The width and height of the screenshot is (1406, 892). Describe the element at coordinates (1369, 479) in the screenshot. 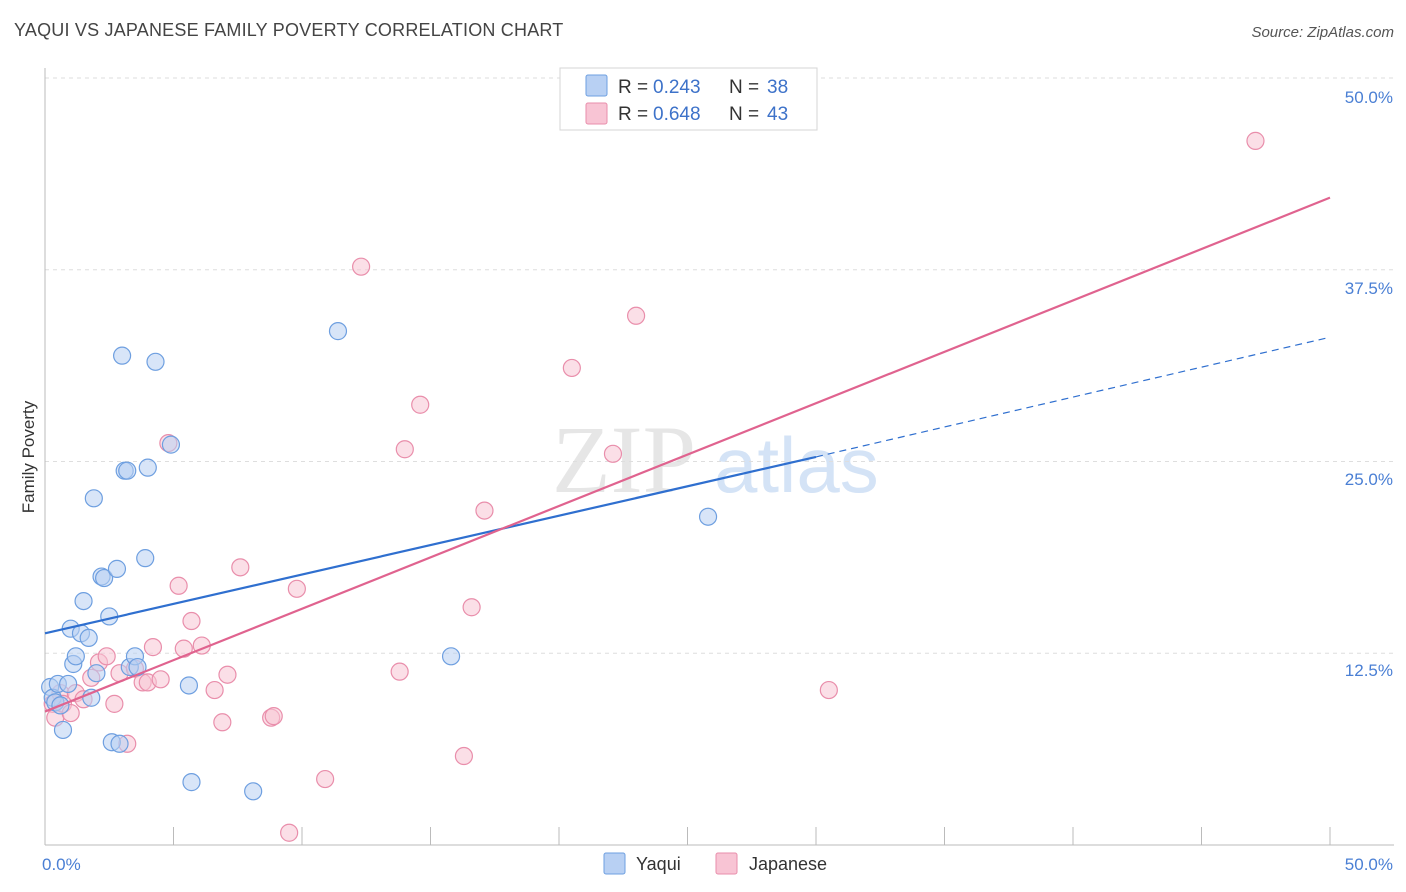

I see `y-tick-label-25: 25.0%` at that location.